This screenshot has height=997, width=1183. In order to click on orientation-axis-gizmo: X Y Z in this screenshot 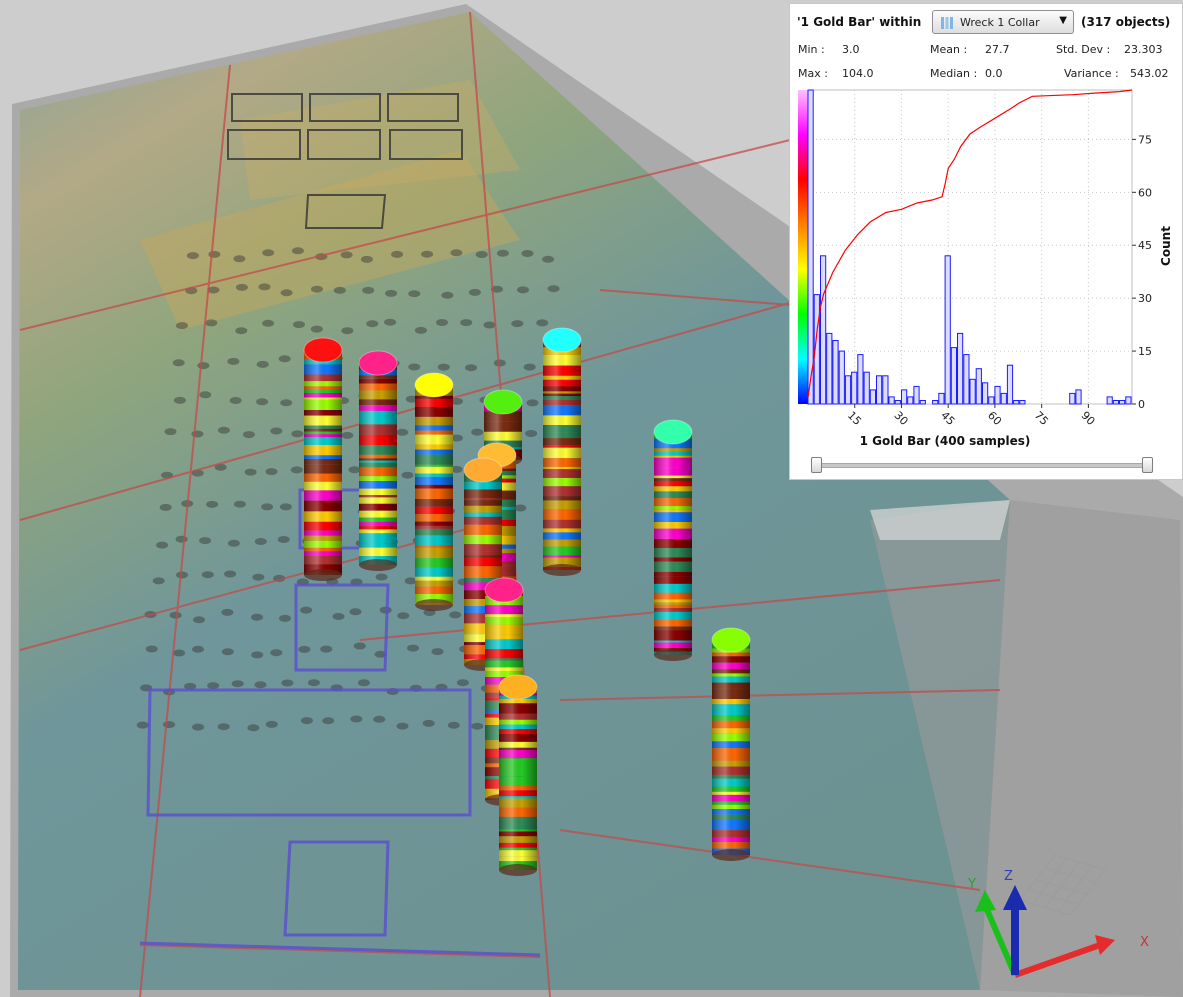, I will do `click(1058, 916)`.